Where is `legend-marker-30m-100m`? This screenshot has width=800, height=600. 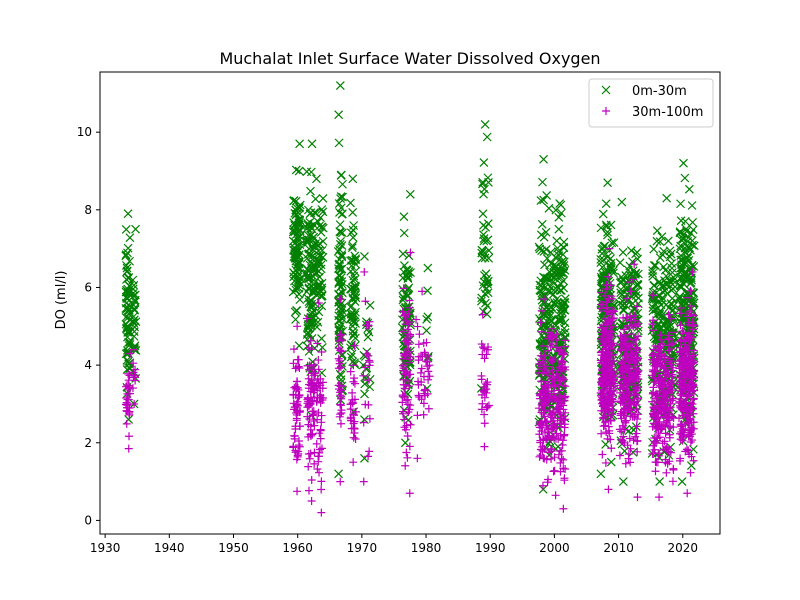 legend-marker-30m-100m is located at coordinates (606, 111).